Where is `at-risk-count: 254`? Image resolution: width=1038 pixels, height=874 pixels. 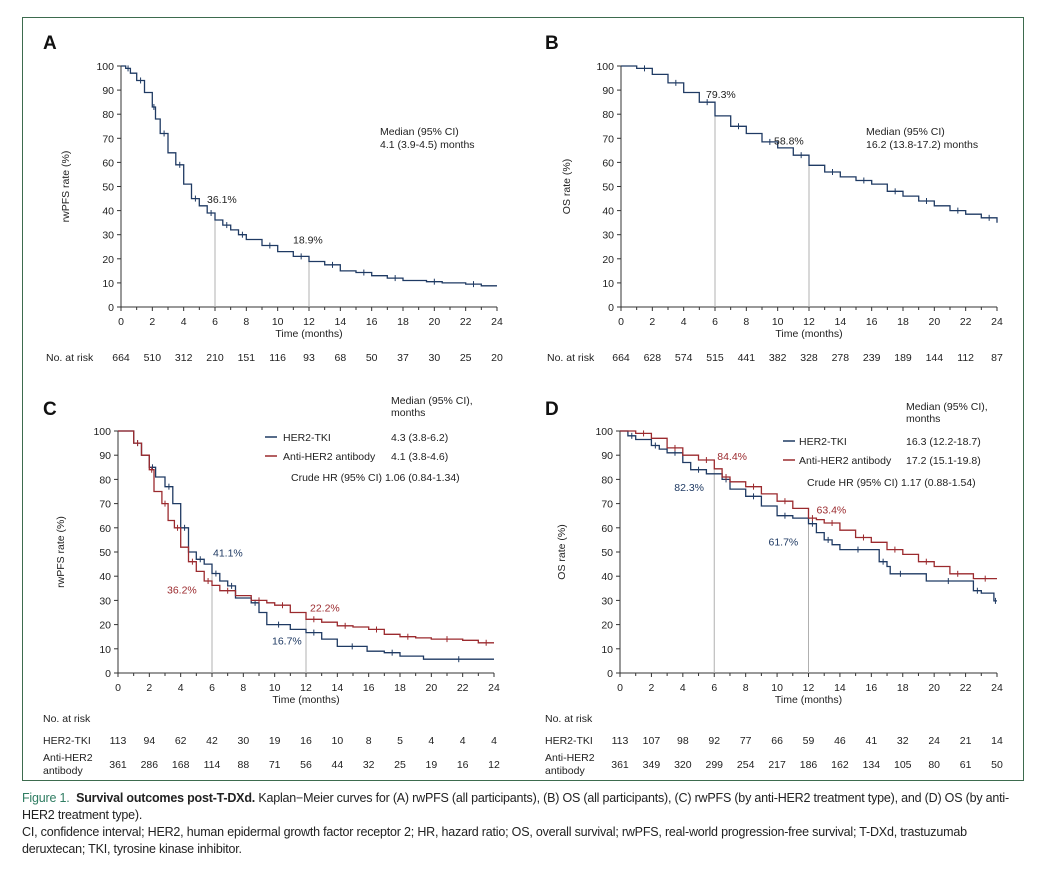
at-risk-count: 254 is located at coordinates (746, 765).